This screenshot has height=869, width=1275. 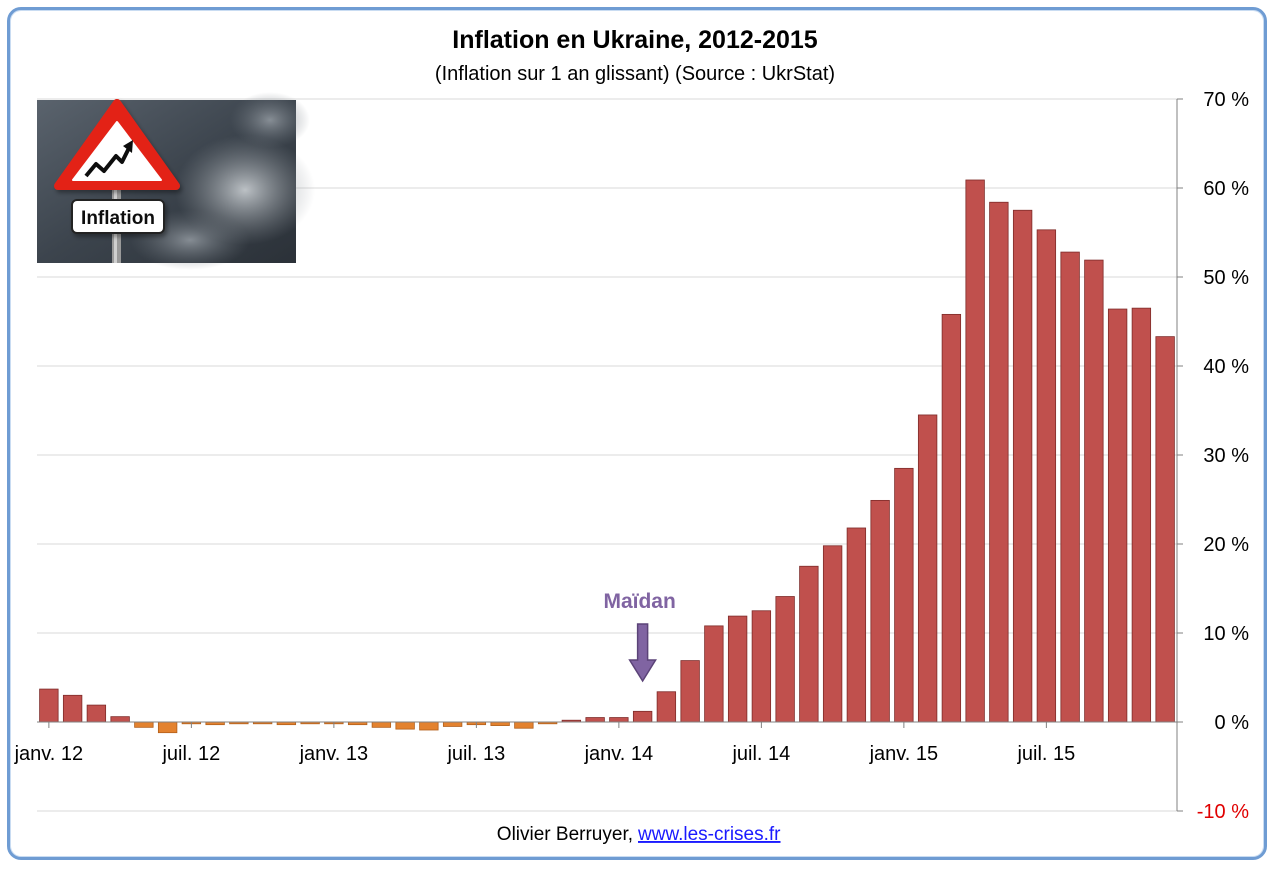 I want to click on inflation-sign-label: Inflation, so click(x=118, y=218).